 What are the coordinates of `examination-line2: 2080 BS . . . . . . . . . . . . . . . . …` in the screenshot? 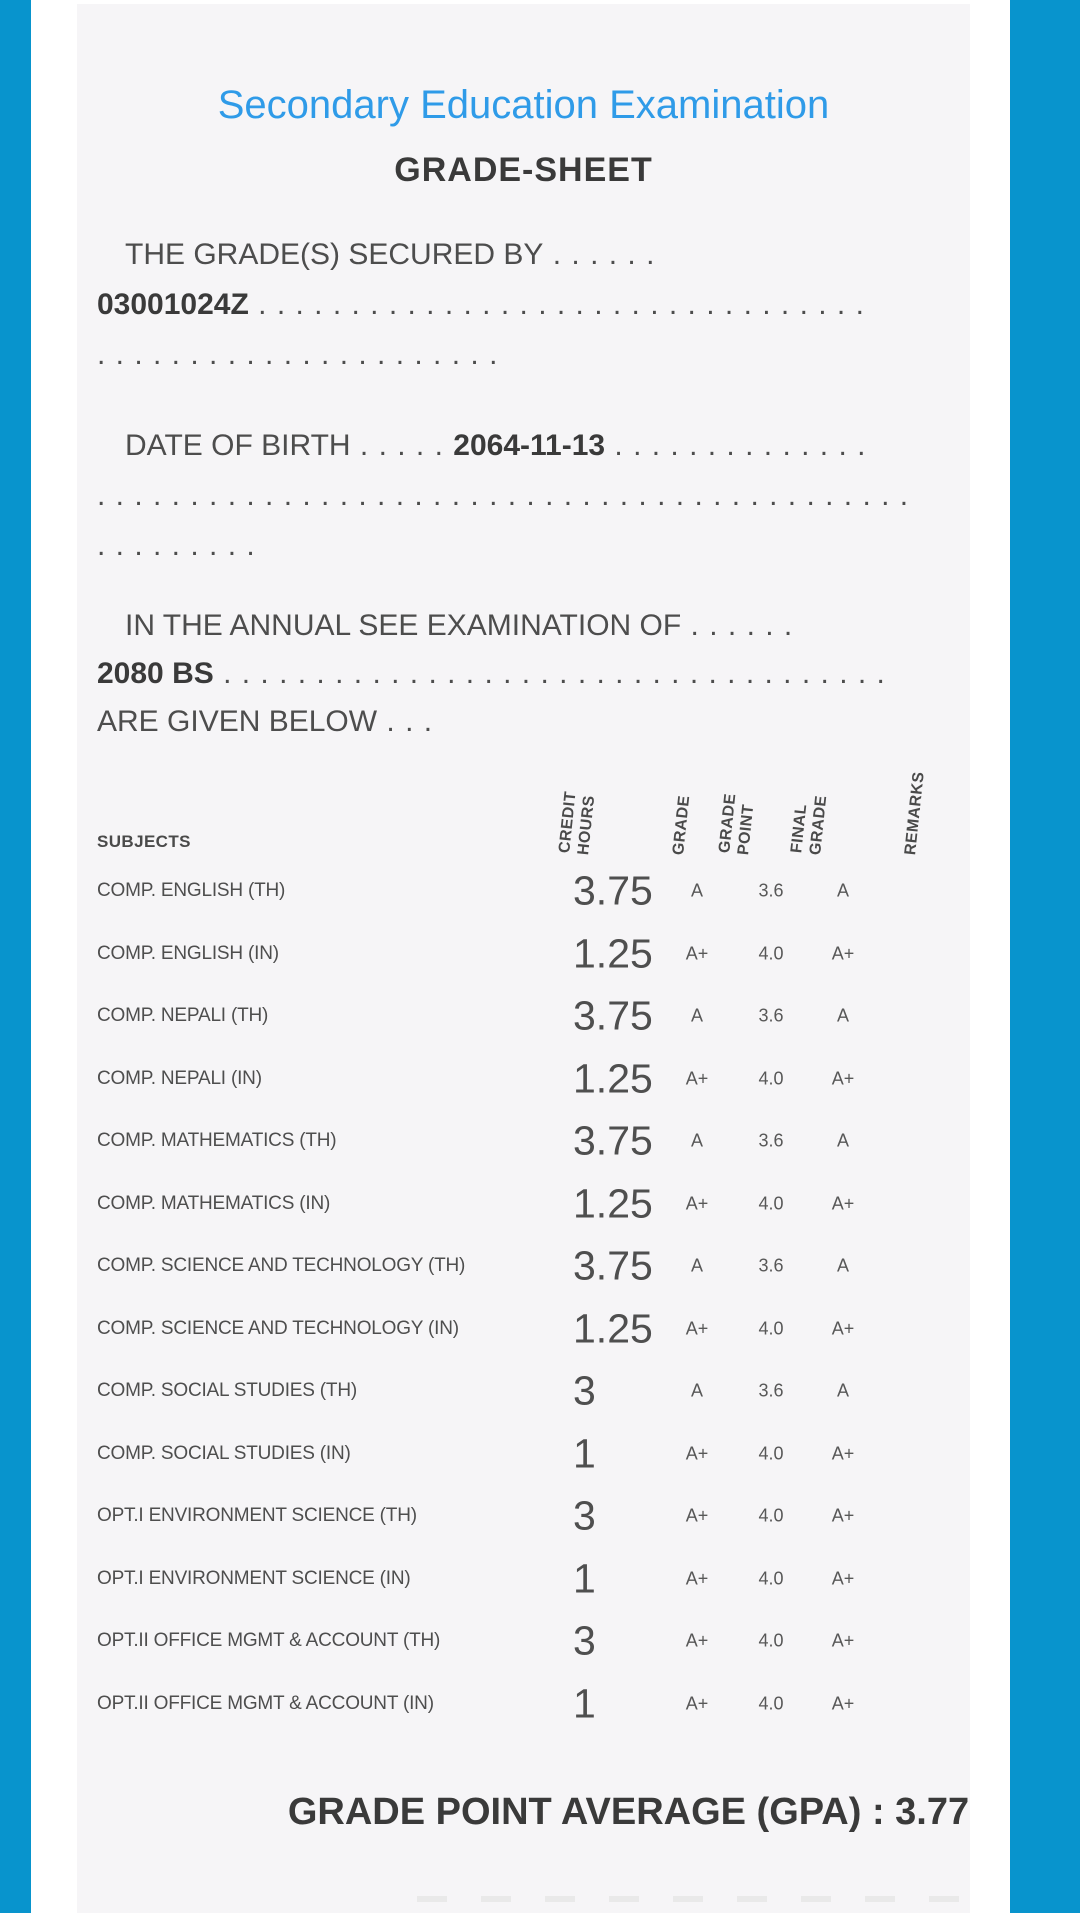 It's located at (521, 674).